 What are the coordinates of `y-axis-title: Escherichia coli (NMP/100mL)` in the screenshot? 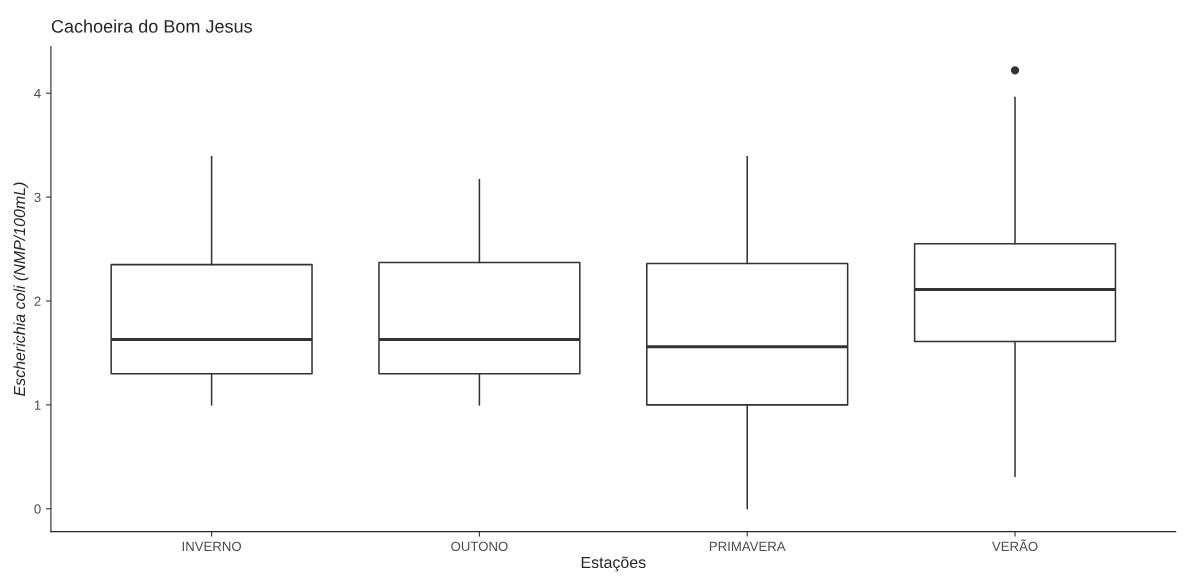 It's located at (21, 289).